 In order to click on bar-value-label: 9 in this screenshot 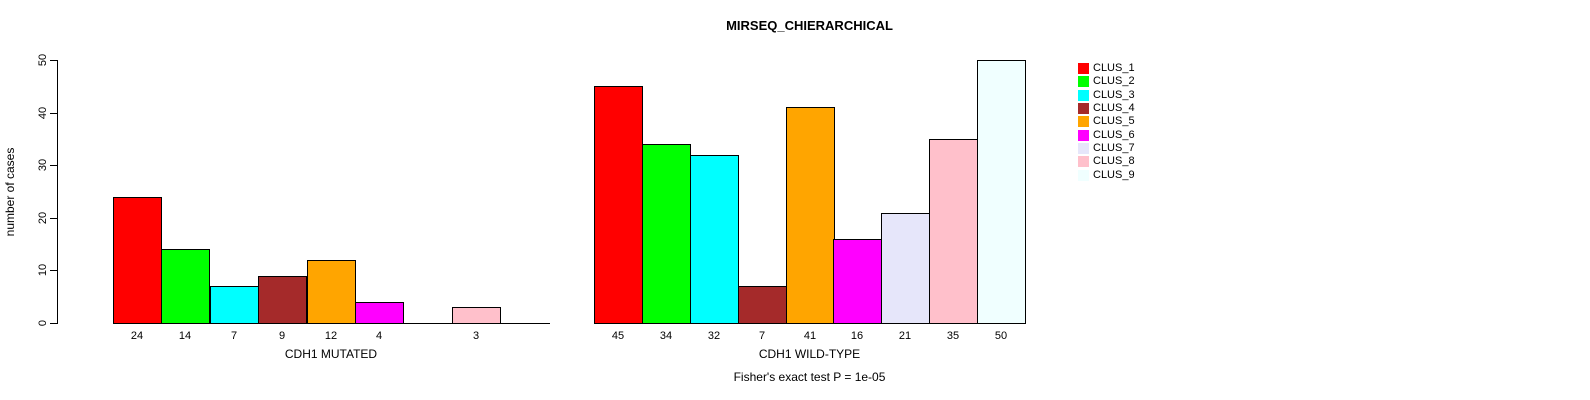, I will do `click(282, 336)`.